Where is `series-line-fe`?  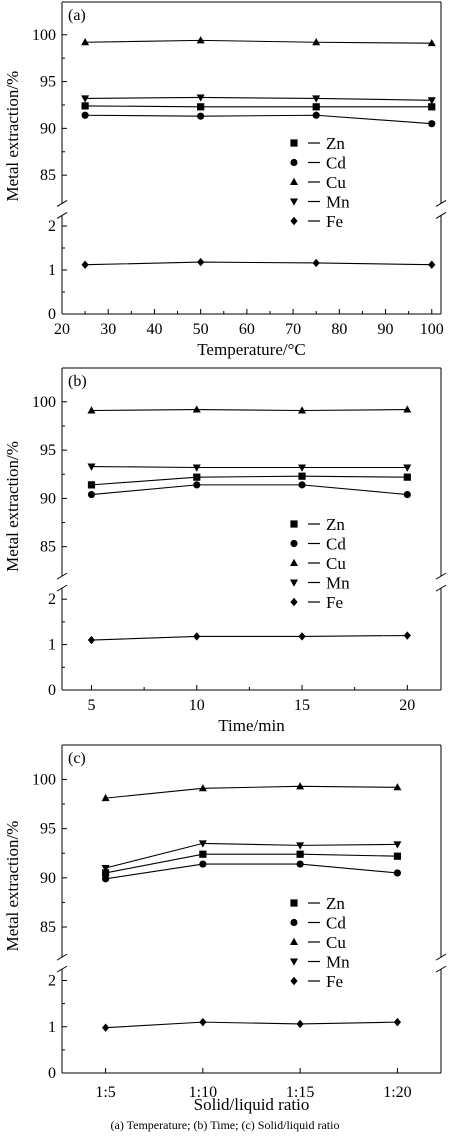 series-line-fe is located at coordinates (258, 263).